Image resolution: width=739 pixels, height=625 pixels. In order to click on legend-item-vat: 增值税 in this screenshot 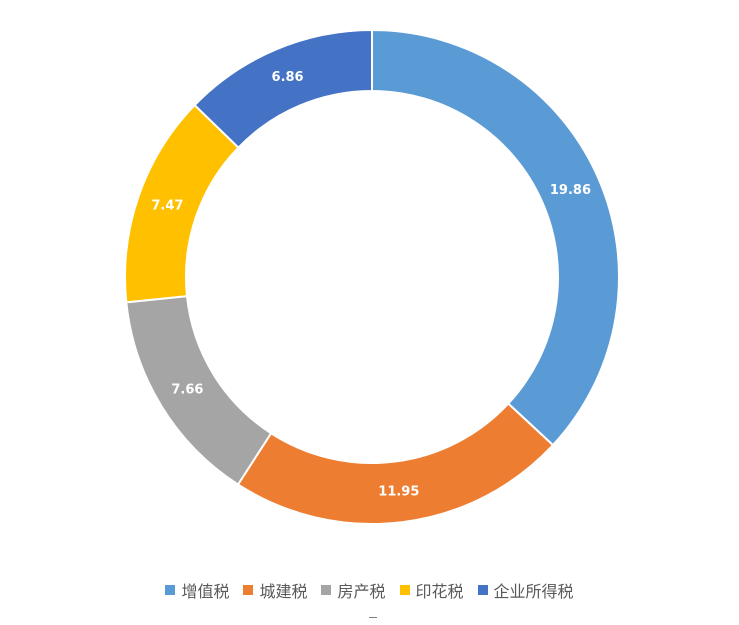, I will do `click(197, 590)`.